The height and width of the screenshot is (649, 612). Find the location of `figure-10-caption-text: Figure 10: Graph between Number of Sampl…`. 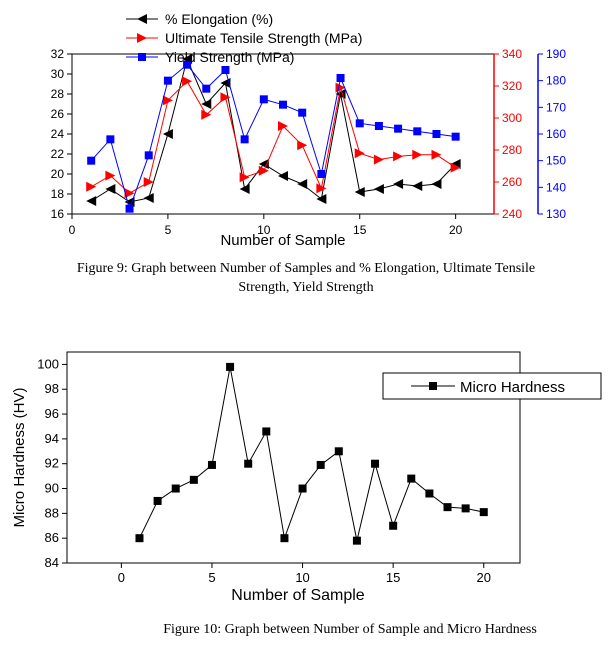

figure-10-caption-text: Figure 10: Graph between Number of Sampl… is located at coordinates (350, 629).